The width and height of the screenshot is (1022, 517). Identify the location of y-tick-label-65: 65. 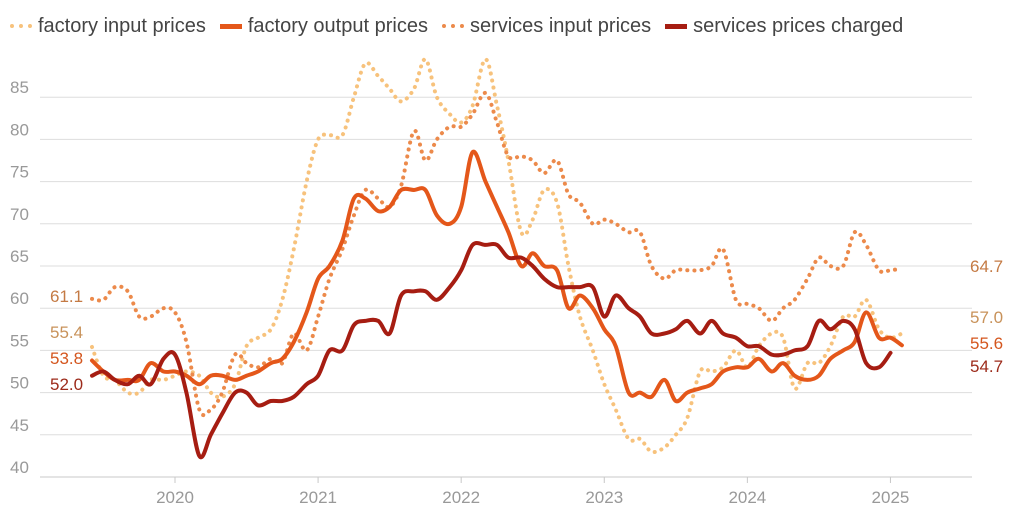
(19, 256).